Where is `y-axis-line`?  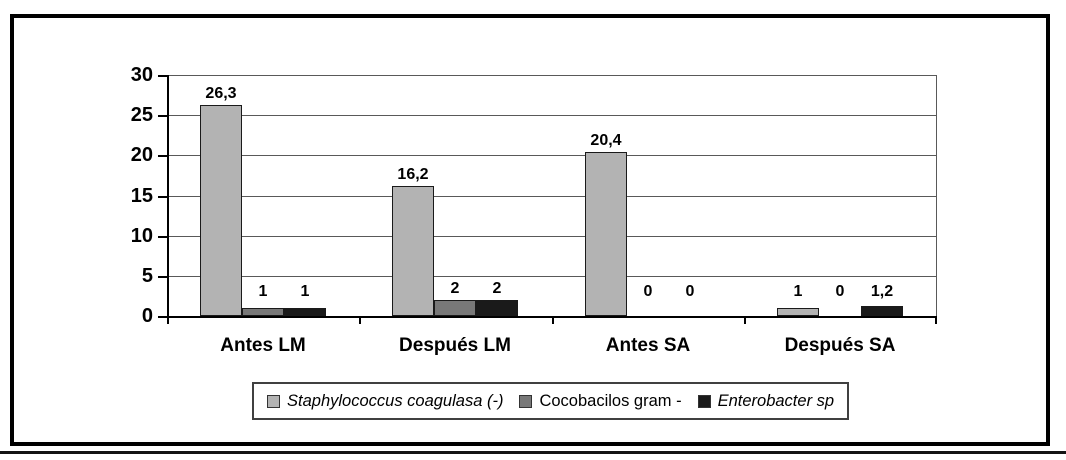
y-axis-line is located at coordinates (168, 195).